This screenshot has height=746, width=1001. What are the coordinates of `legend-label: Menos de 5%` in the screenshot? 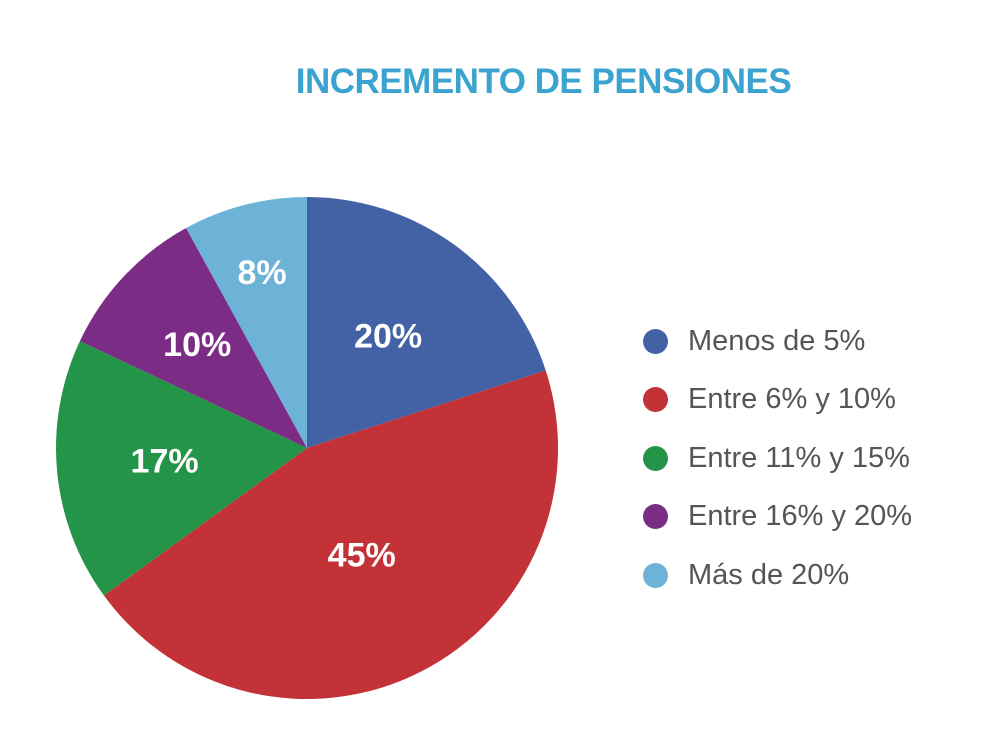 It's located at (777, 340).